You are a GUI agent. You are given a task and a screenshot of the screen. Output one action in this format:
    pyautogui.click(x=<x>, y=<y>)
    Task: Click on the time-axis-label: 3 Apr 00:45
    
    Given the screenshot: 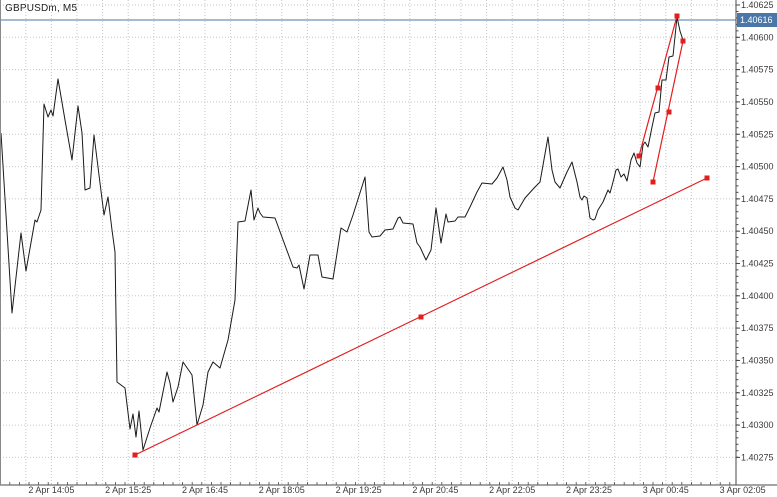 What is the action you would take?
    pyautogui.click(x=666, y=490)
    